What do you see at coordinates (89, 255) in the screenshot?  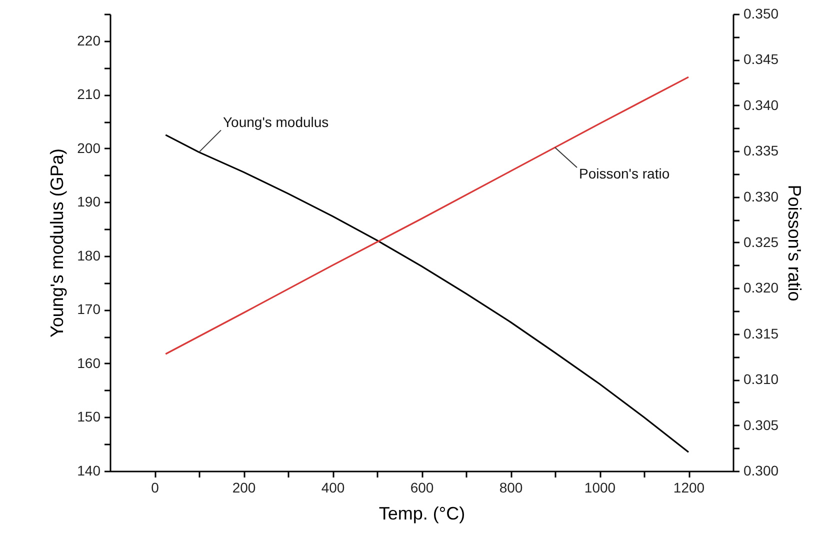 I see `y-tick-label: 180` at bounding box center [89, 255].